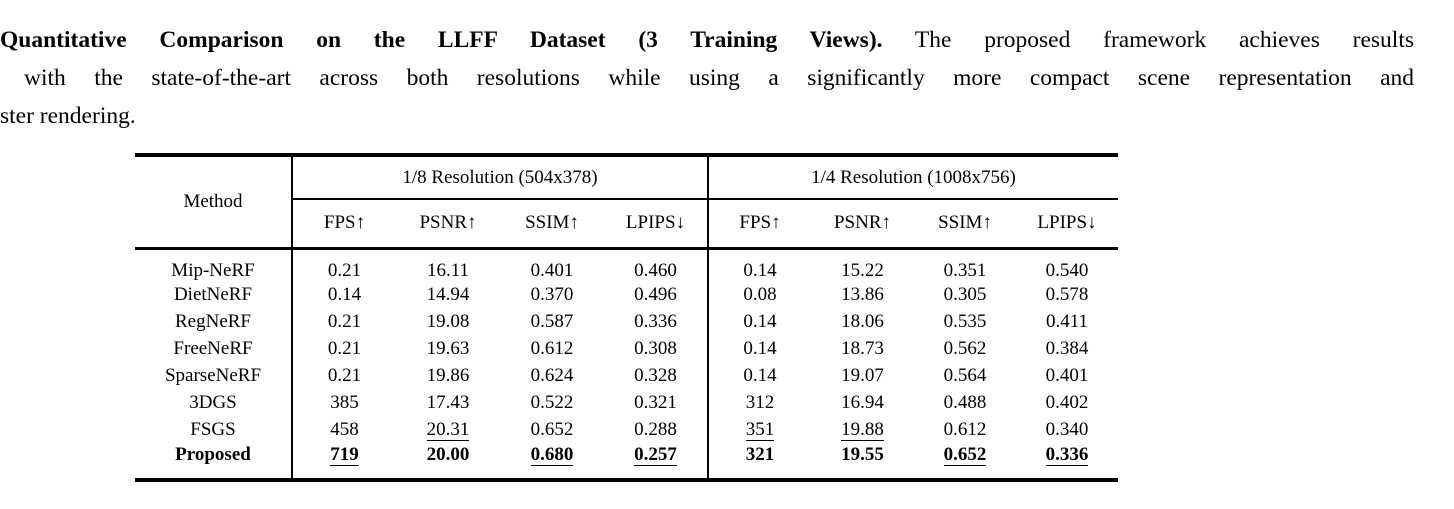 This screenshot has width=1454, height=509. I want to click on cell-value: 18.06, so click(862, 321).